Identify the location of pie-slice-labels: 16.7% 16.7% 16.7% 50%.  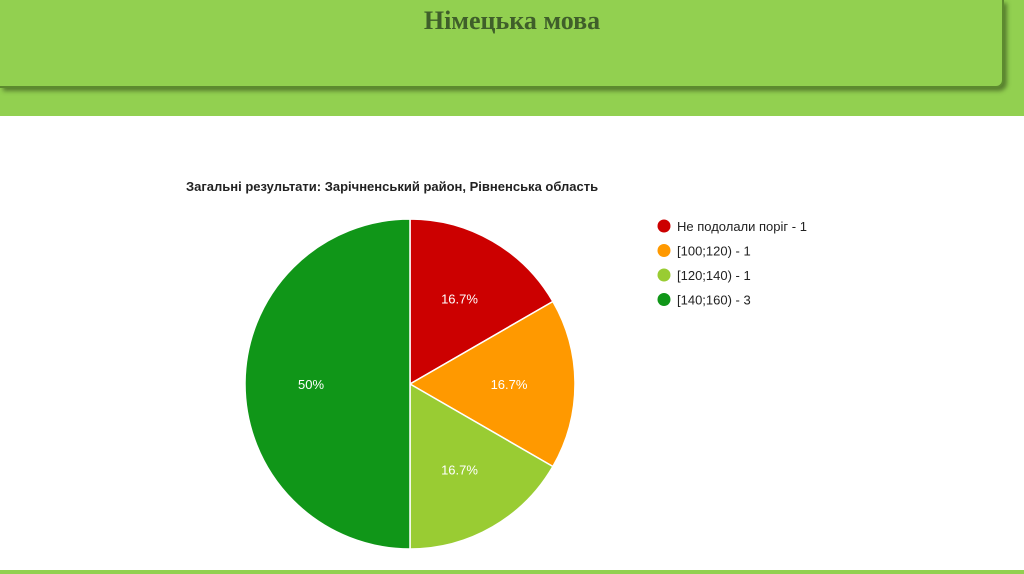
(413, 384).